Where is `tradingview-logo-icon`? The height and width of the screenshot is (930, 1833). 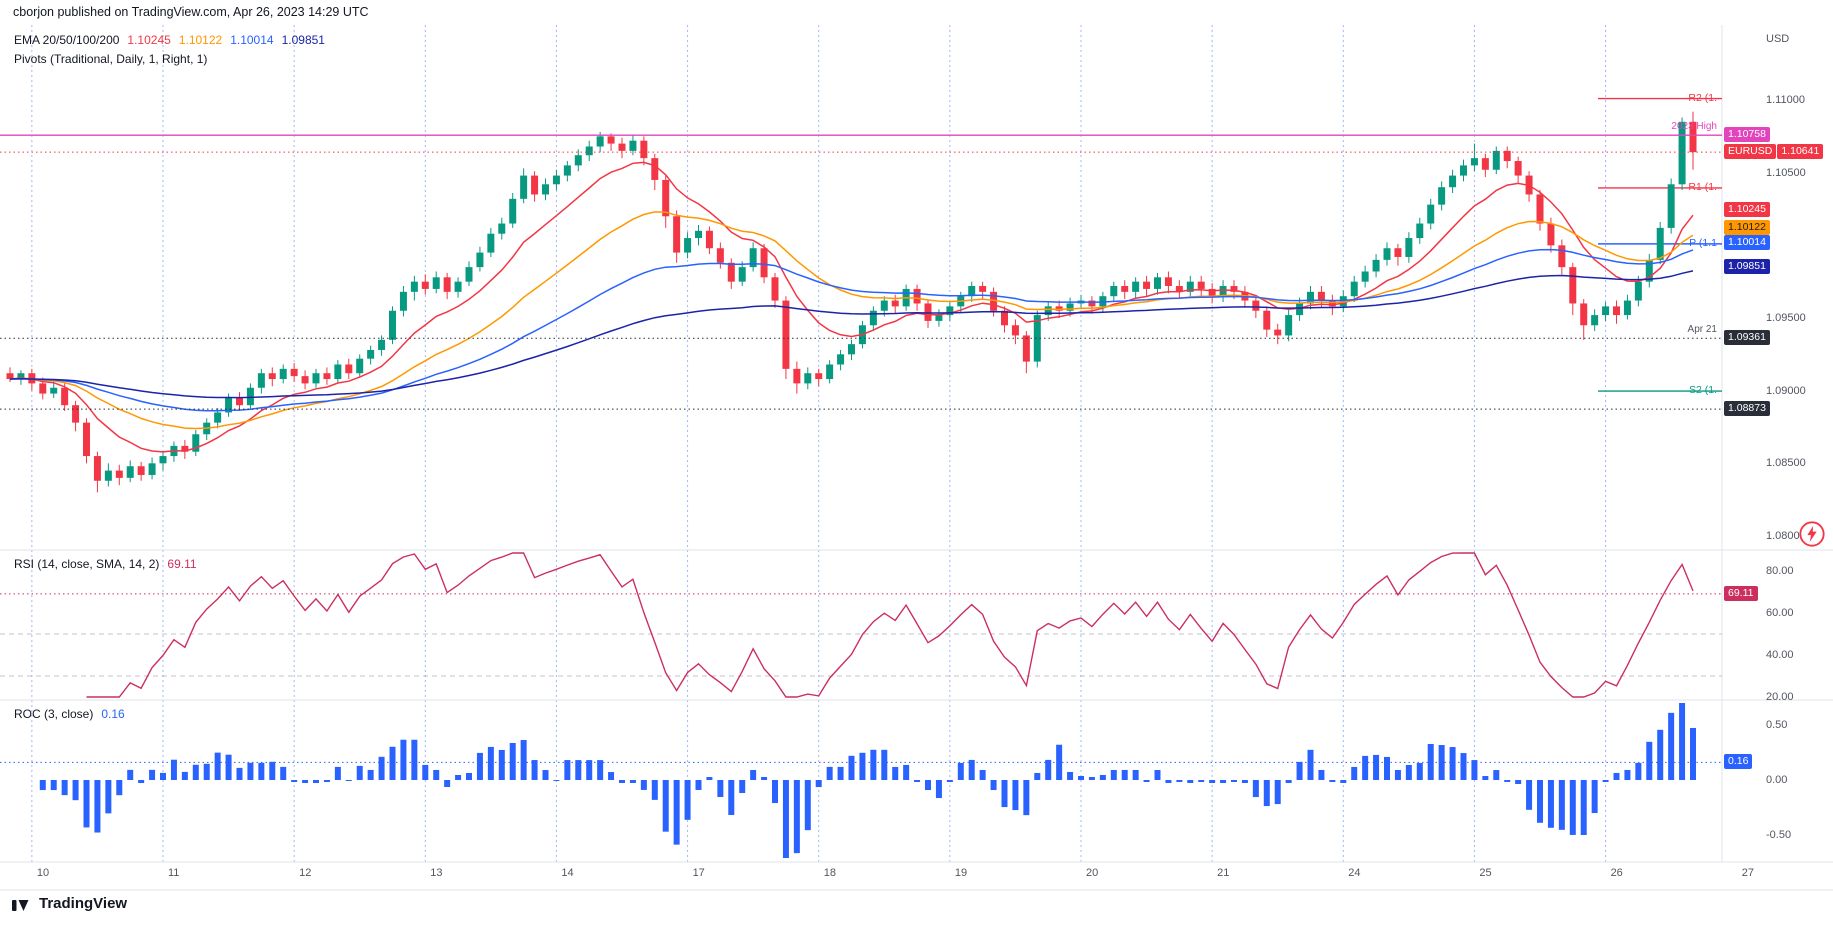
tradingview-logo-icon is located at coordinates (20, 905).